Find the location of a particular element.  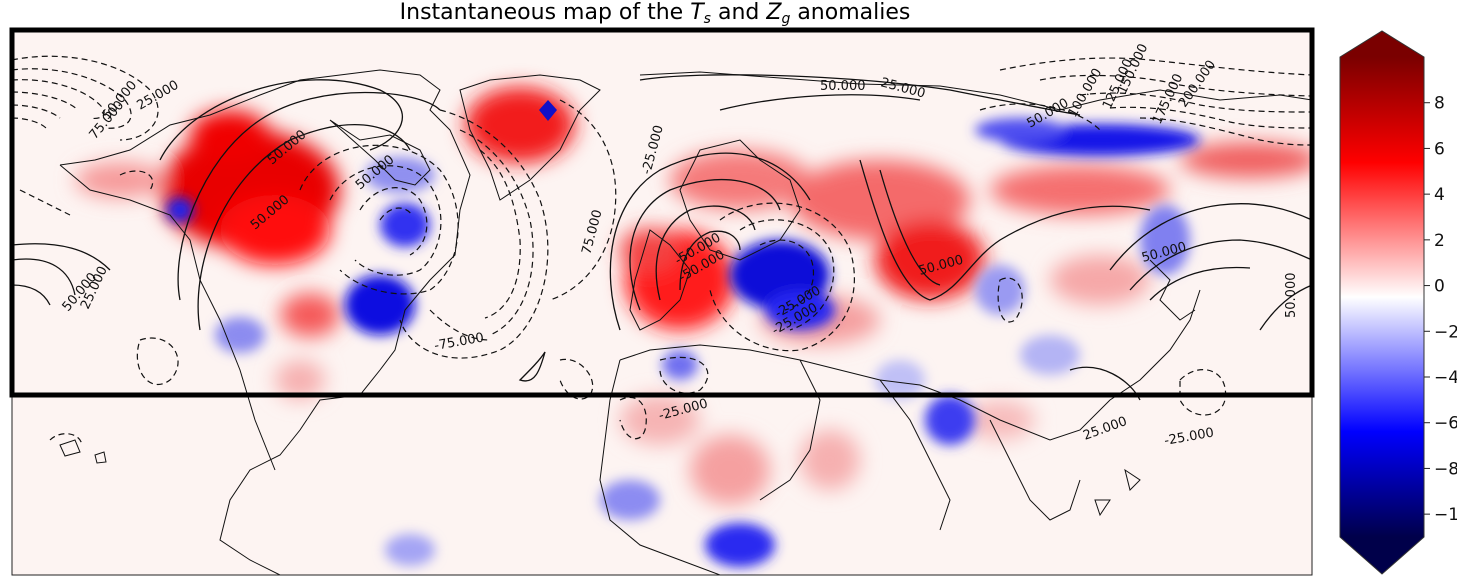

colorbar-tick-label: −4 is located at coordinates (1445, 378).